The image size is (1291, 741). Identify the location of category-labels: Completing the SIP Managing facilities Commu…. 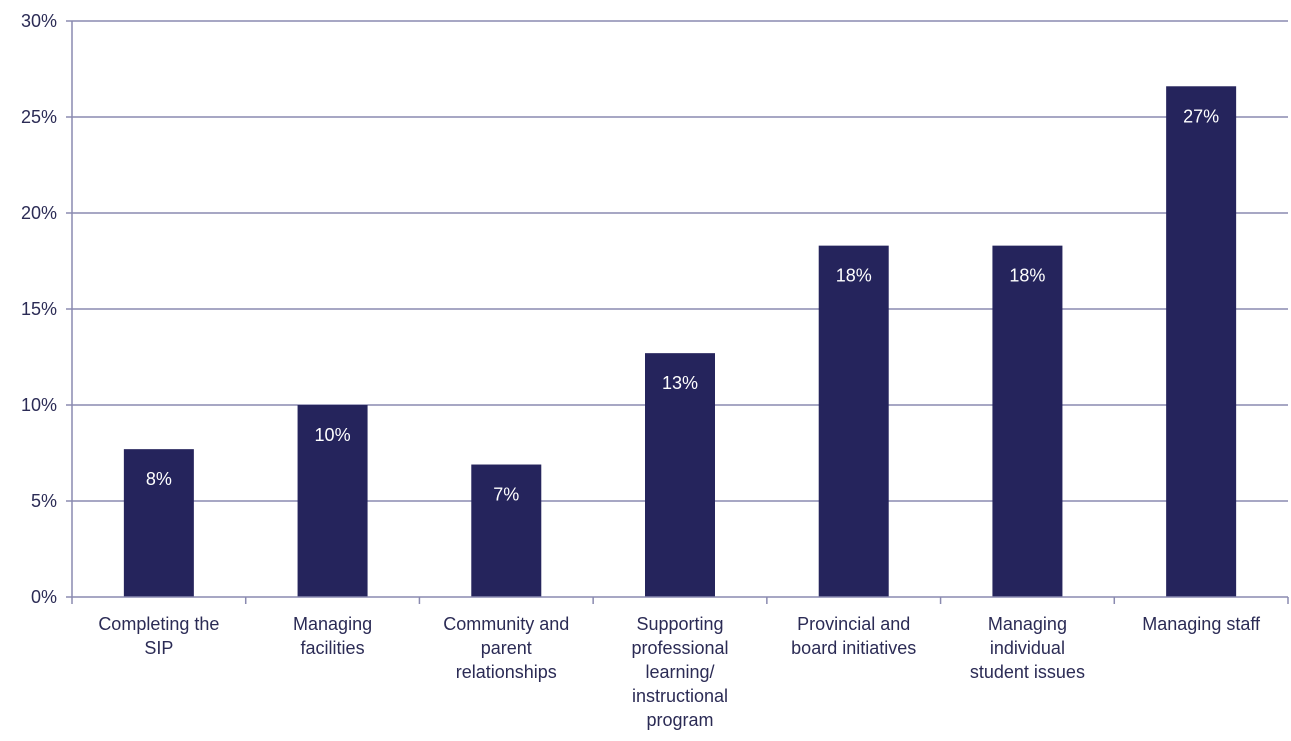
(679, 672).